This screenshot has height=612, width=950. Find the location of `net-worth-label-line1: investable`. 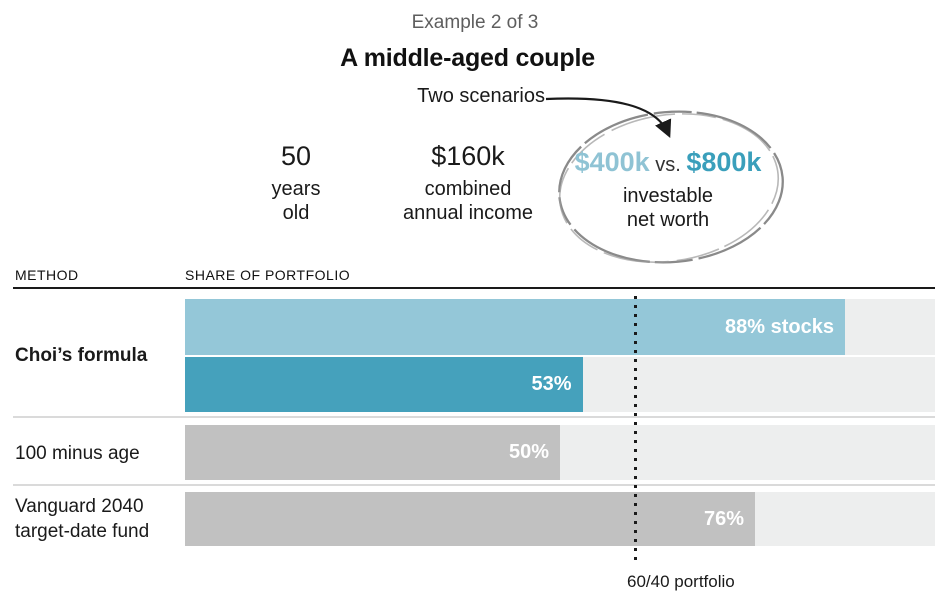

net-worth-label-line1: investable is located at coordinates (668, 196).